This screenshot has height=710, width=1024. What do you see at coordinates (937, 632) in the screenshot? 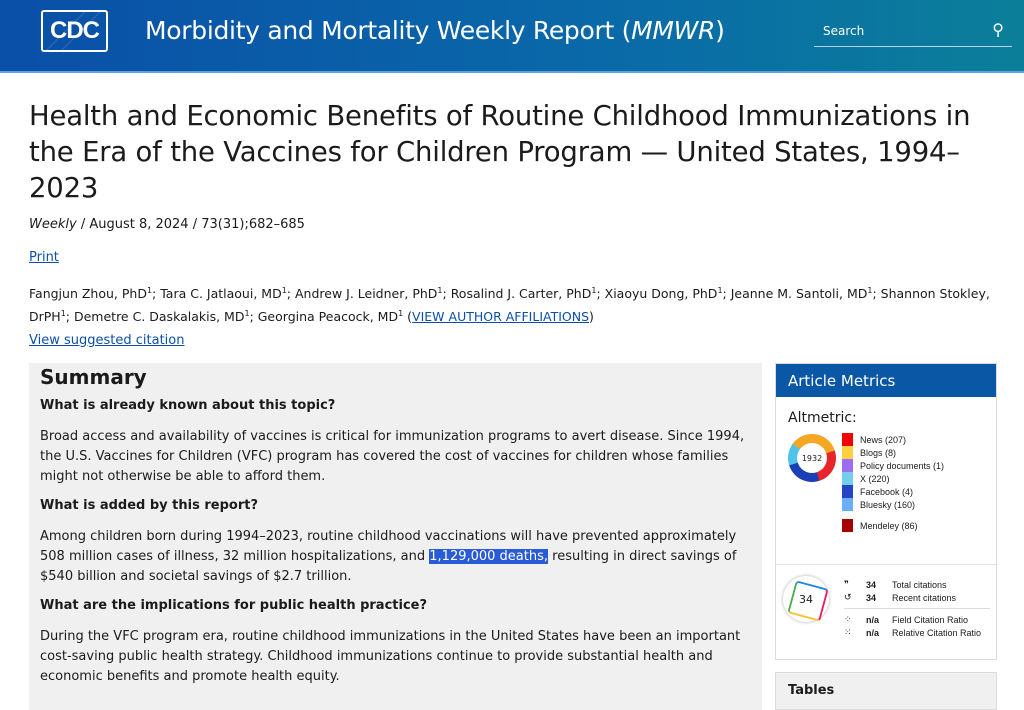
I see `citation-label: Relative Citation Ratio` at bounding box center [937, 632].